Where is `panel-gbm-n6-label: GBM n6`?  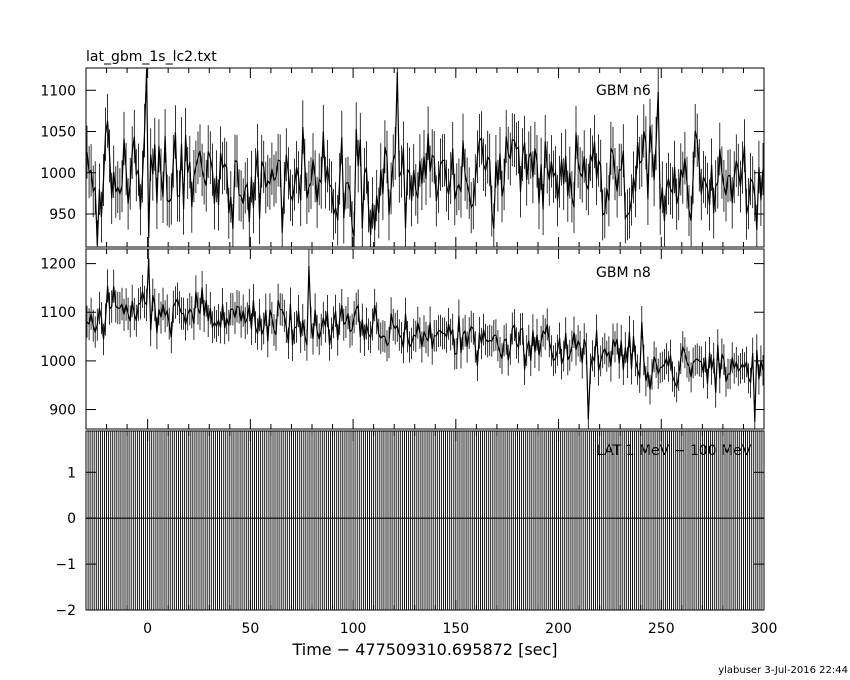 panel-gbm-n6-label: GBM n6 is located at coordinates (623, 91).